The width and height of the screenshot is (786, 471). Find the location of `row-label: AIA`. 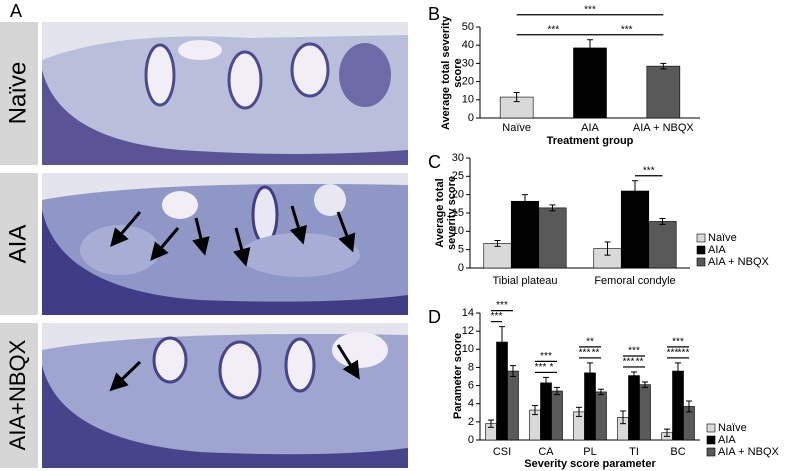

row-label: AIA is located at coordinates (17, 244).